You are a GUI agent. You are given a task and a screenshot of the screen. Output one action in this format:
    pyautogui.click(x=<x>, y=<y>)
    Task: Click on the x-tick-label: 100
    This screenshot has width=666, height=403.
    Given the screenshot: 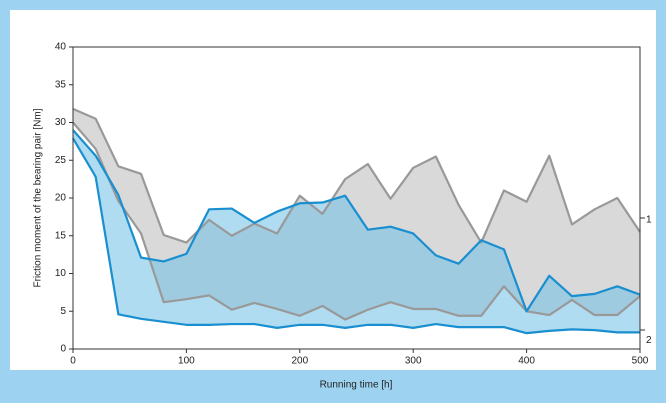 What is the action you would take?
    pyautogui.click(x=186, y=361)
    